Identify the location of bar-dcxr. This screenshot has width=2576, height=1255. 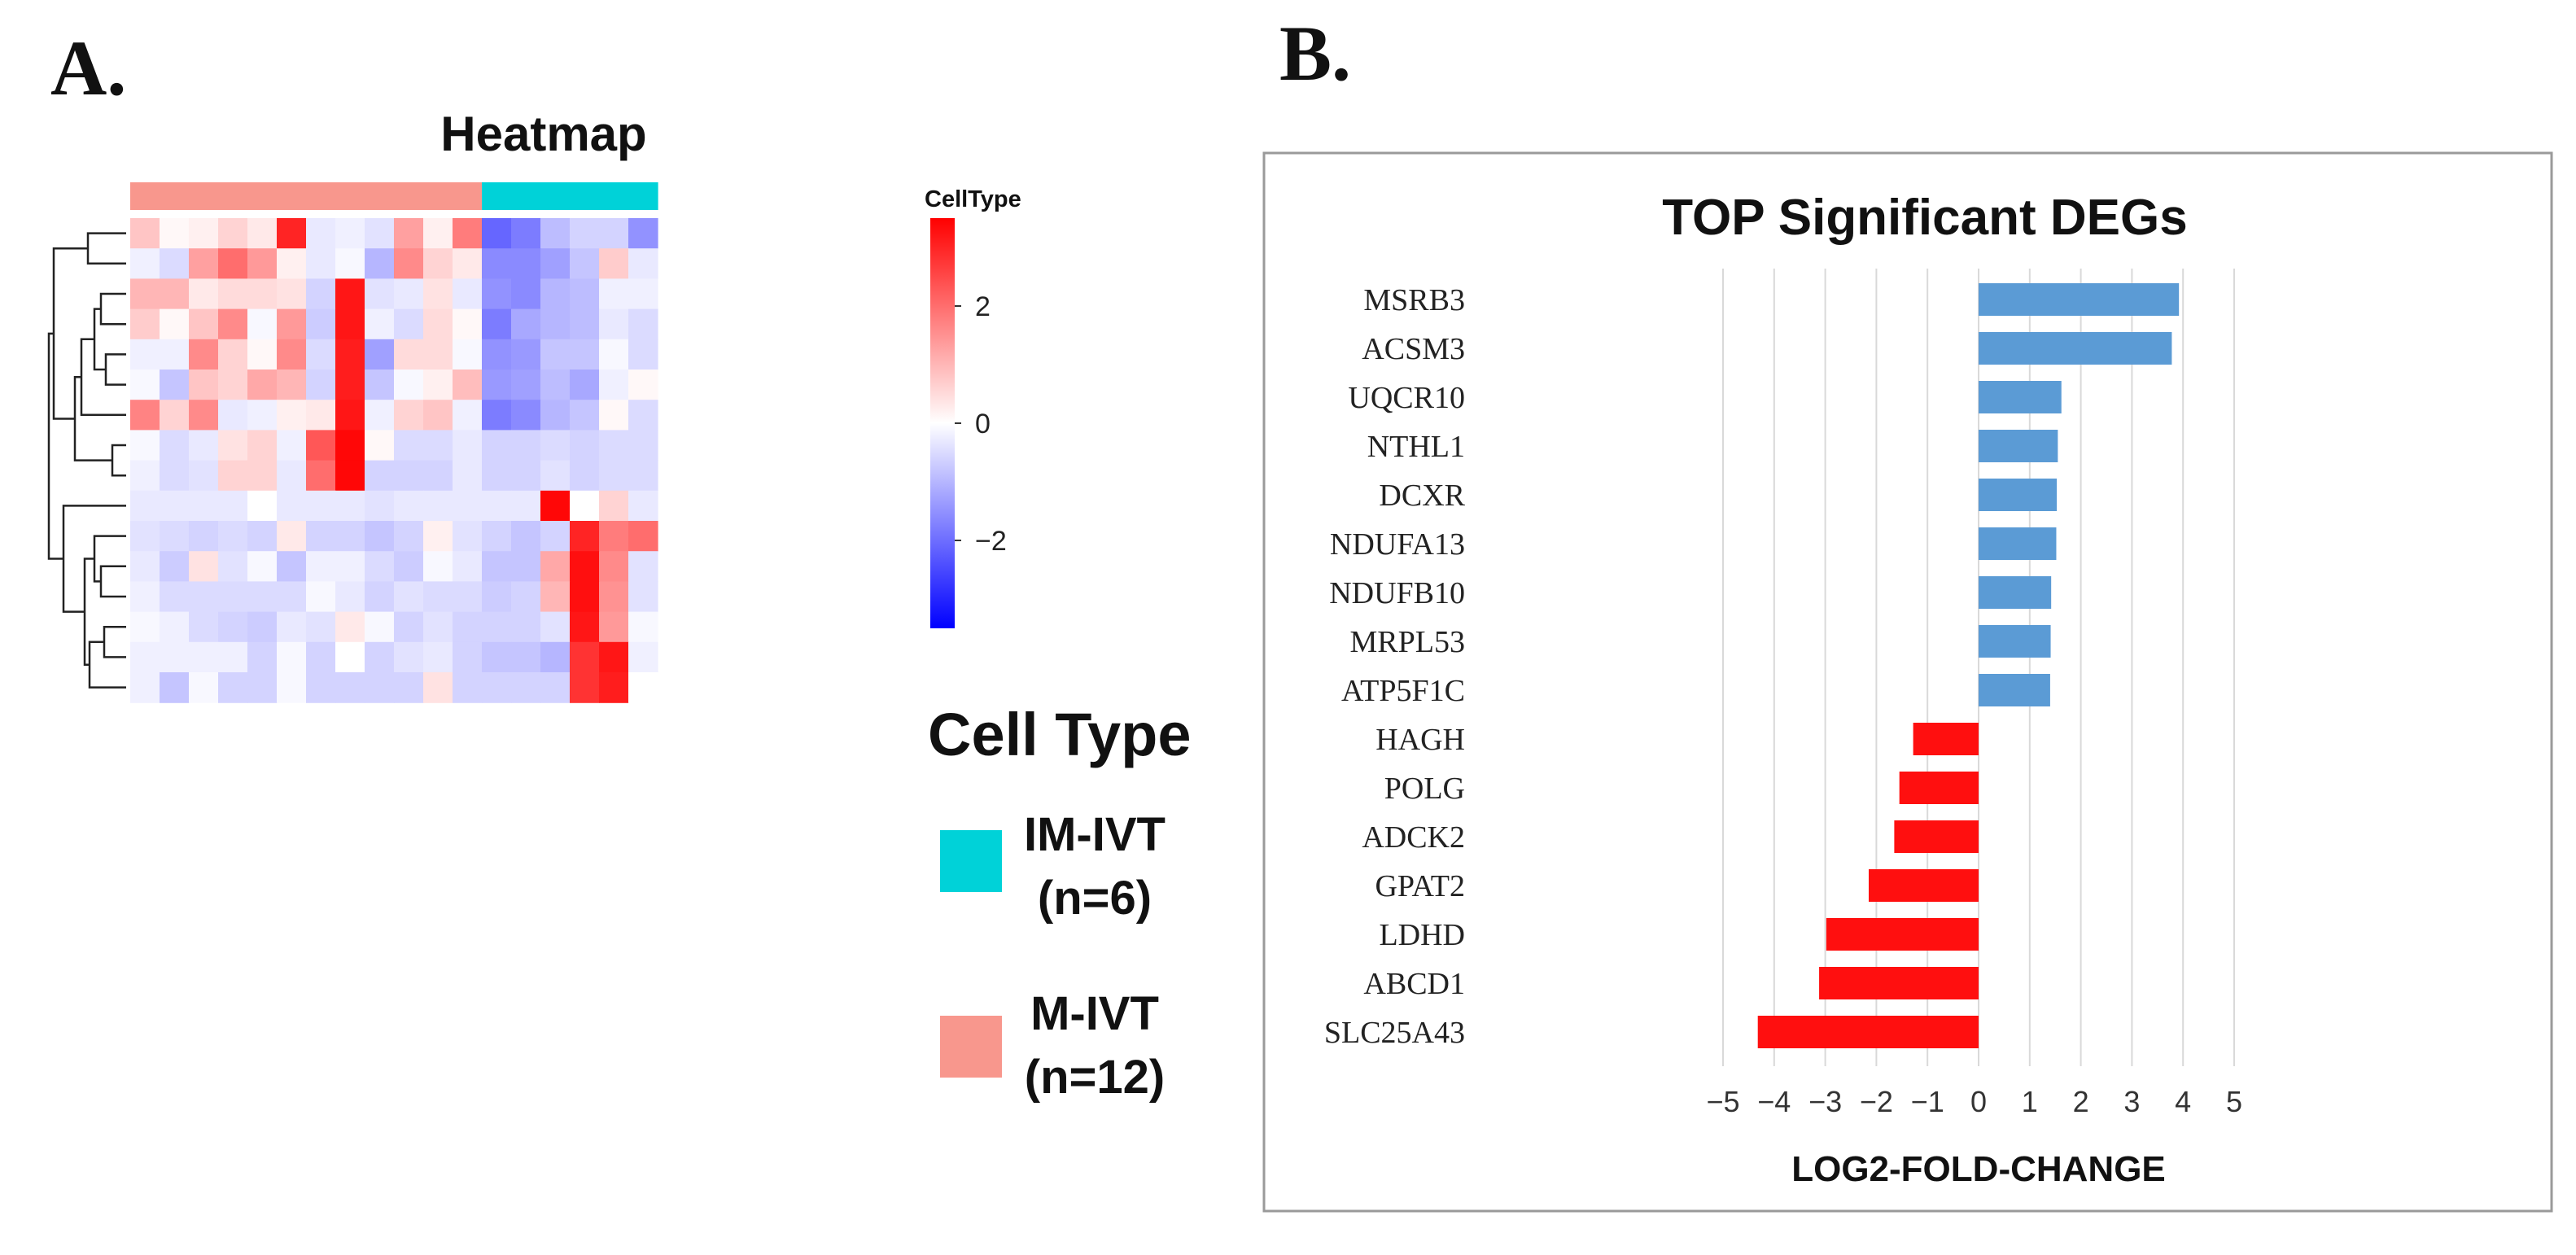
(2018, 495).